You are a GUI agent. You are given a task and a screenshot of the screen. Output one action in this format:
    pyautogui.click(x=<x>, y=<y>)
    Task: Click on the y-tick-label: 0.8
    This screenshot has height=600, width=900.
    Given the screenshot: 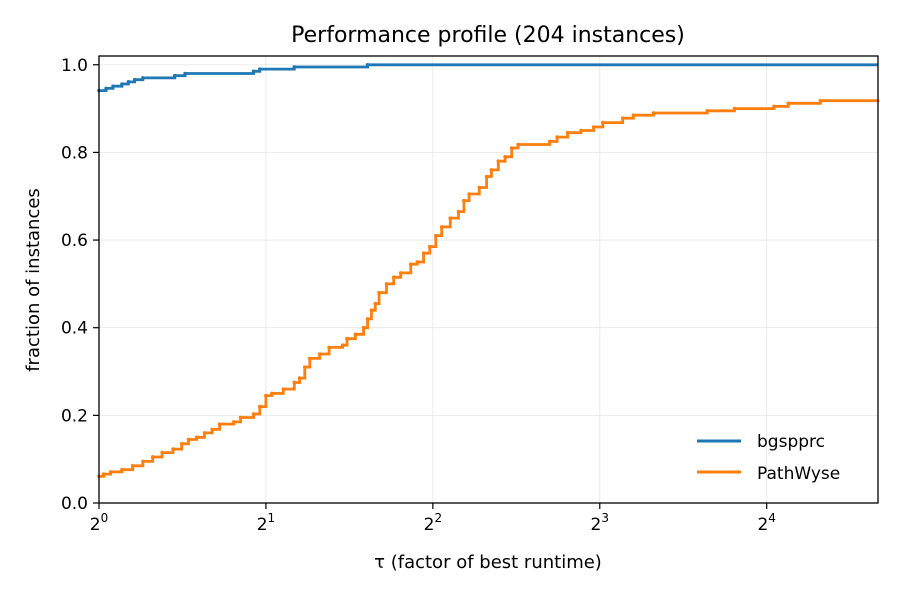 What is the action you would take?
    pyautogui.click(x=74, y=153)
    